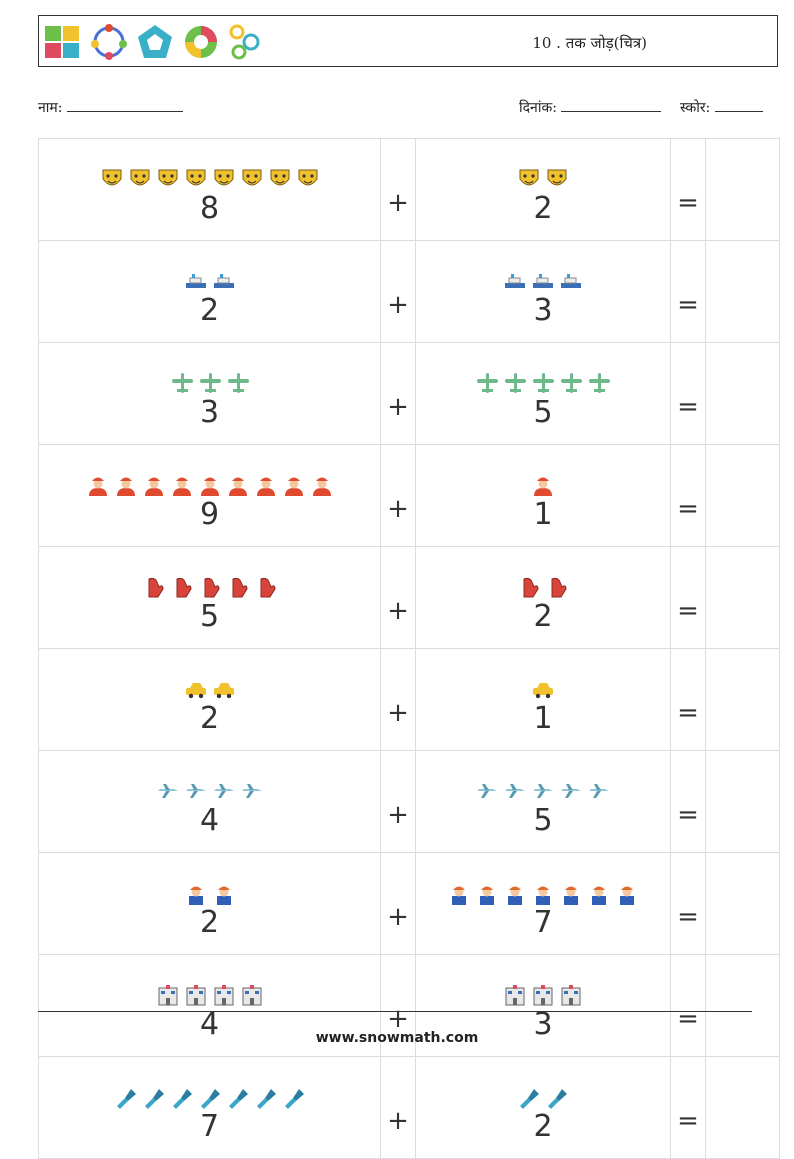 Image resolution: width=794 pixels, height=1159 pixels. I want to click on addend-b-cell: 2, so click(543, 597).